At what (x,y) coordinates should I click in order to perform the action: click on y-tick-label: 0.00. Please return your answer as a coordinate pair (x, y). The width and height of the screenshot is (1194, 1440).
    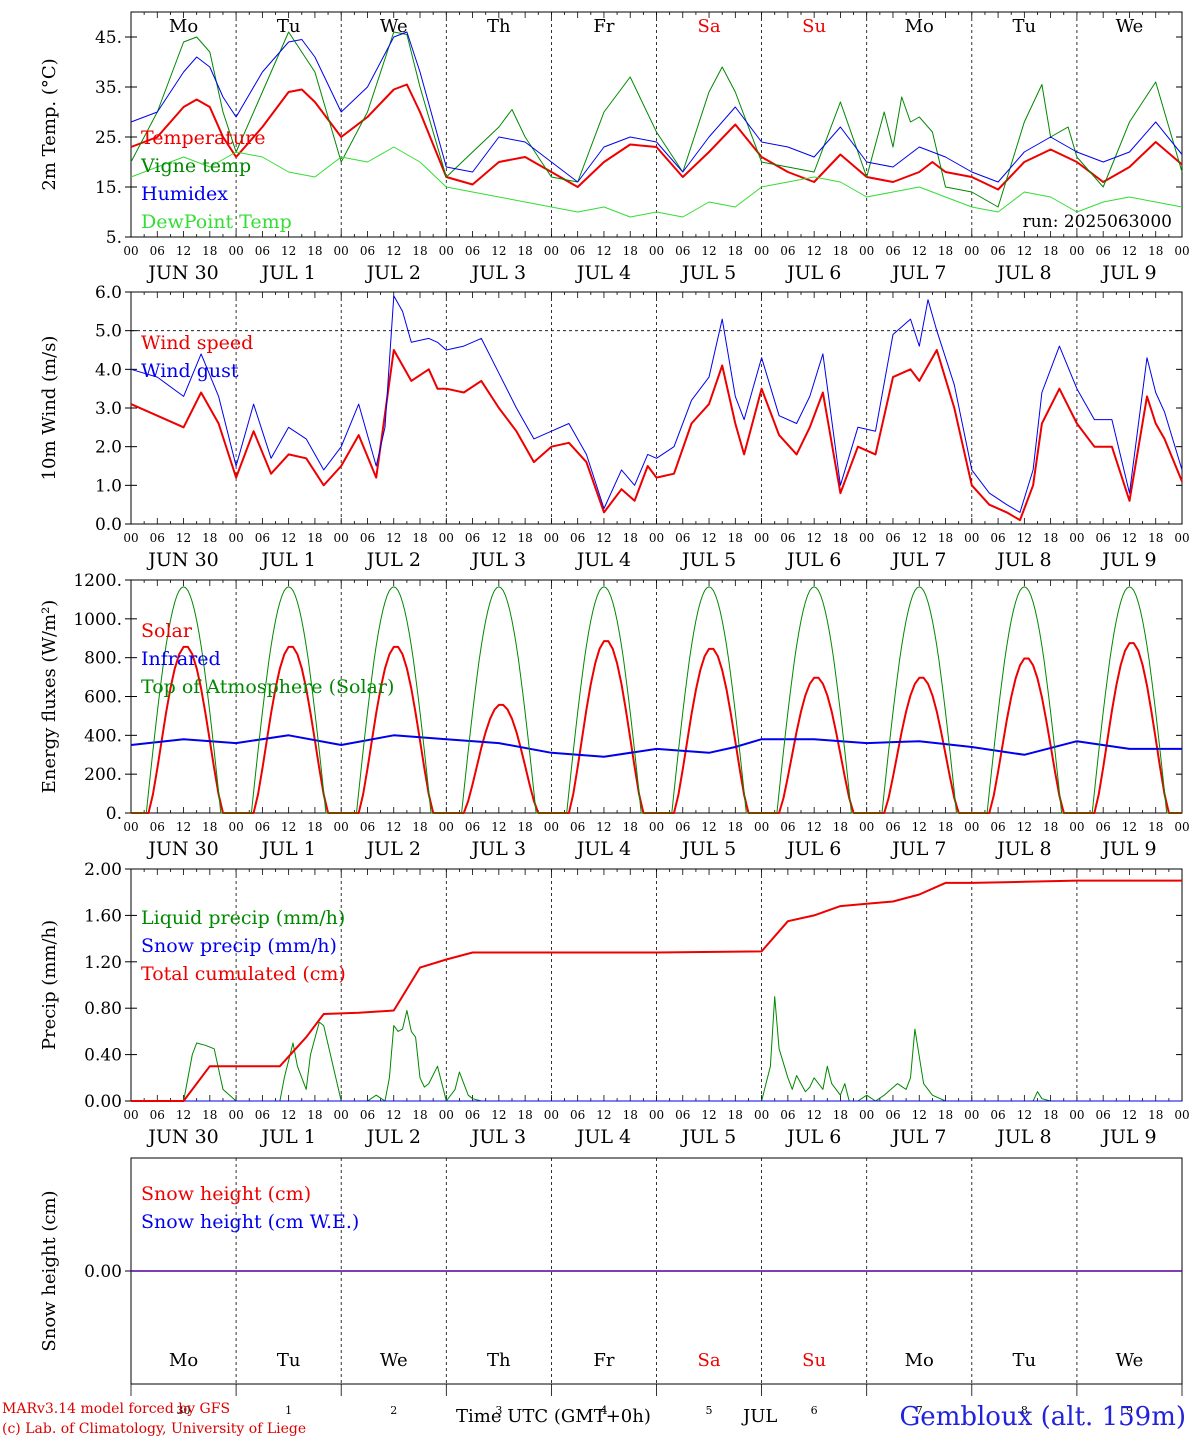
    Looking at the image, I should click on (103, 1272).